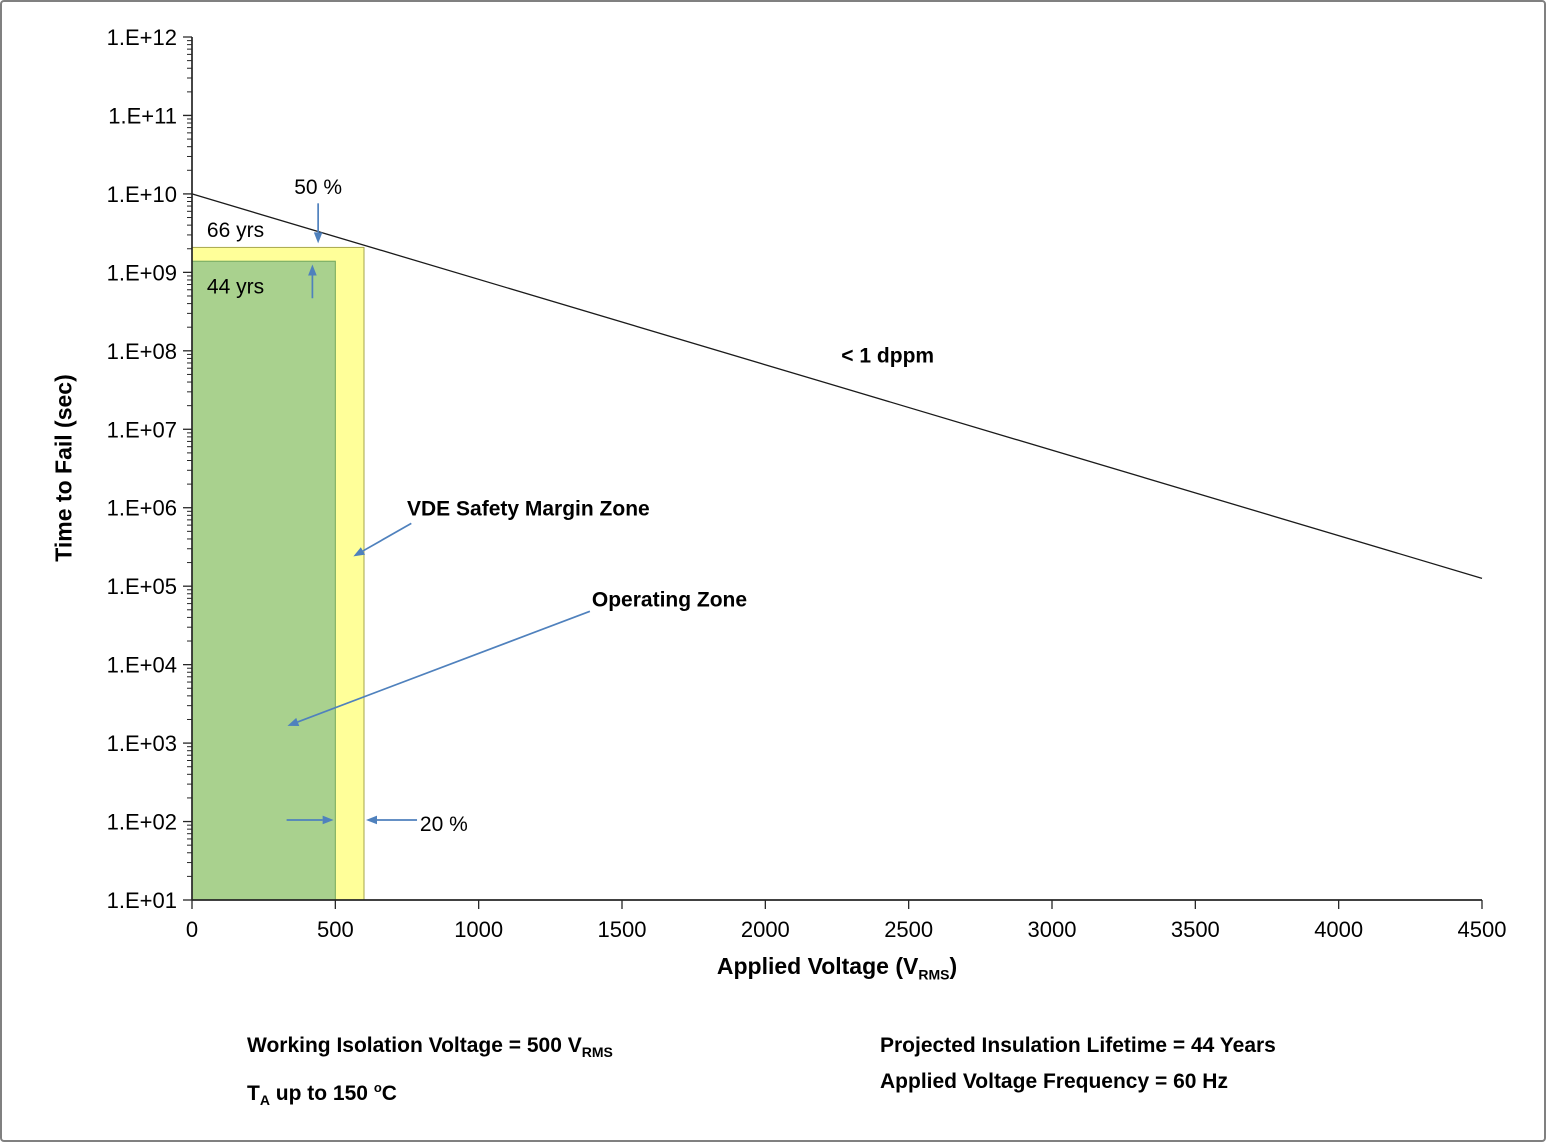 Image resolution: width=1546 pixels, height=1142 pixels. Describe the element at coordinates (192, 929) in the screenshot. I see `x-tick-label: 0` at that location.